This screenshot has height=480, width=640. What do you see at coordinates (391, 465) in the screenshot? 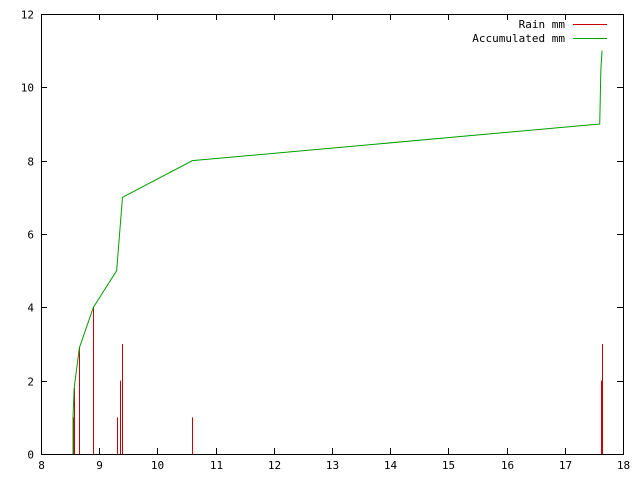
I see `x-tick-label: 14` at bounding box center [391, 465].